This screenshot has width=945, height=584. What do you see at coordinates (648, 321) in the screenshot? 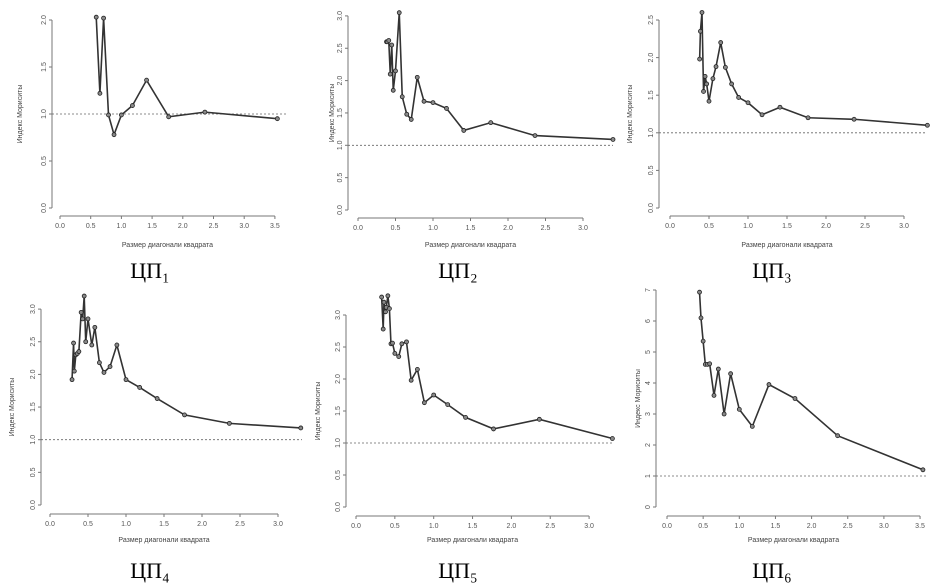
I see `y-tick-label: 6` at bounding box center [648, 321].